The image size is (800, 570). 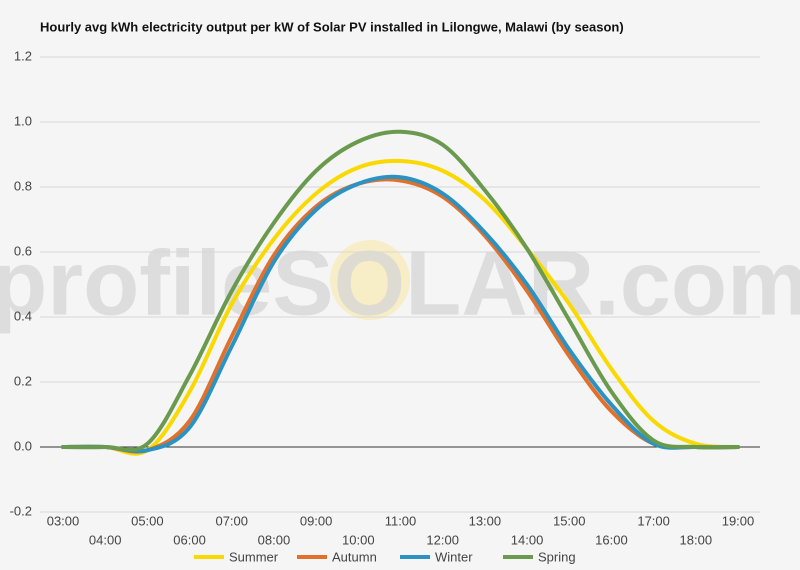 I want to click on y-tick-label: 1.2, so click(x=23, y=55).